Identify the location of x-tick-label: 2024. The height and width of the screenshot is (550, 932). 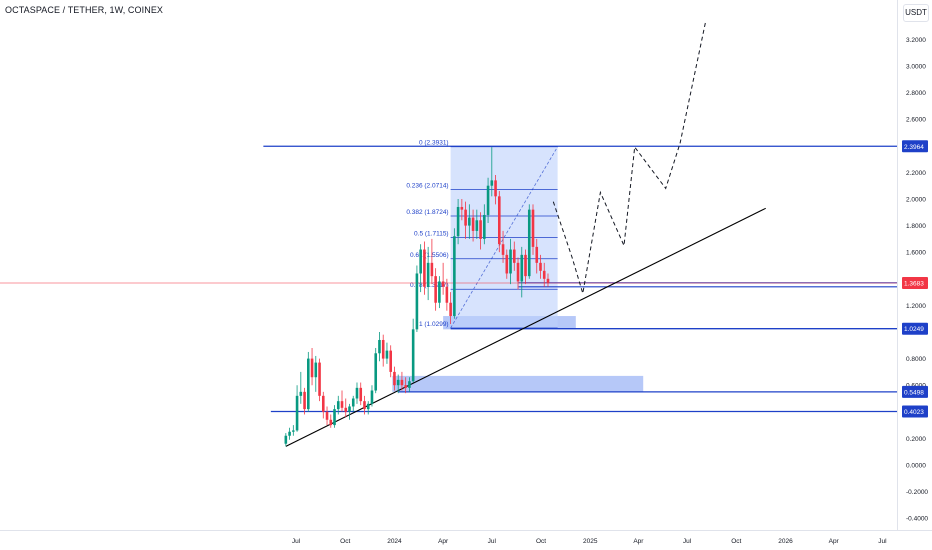
(394, 541).